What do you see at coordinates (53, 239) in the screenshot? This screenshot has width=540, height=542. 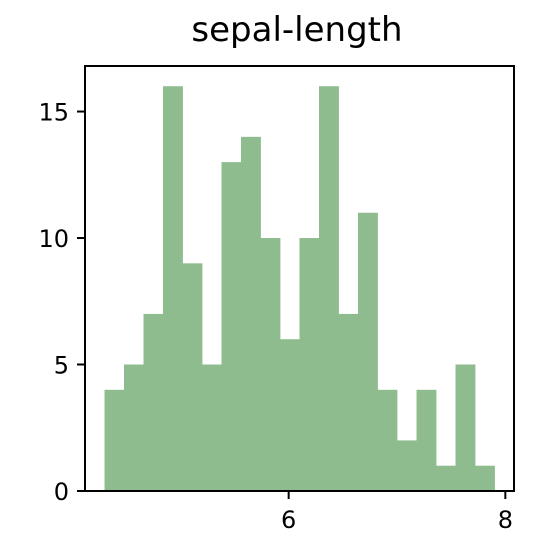 I see `y-tick-label: 10` at bounding box center [53, 239].